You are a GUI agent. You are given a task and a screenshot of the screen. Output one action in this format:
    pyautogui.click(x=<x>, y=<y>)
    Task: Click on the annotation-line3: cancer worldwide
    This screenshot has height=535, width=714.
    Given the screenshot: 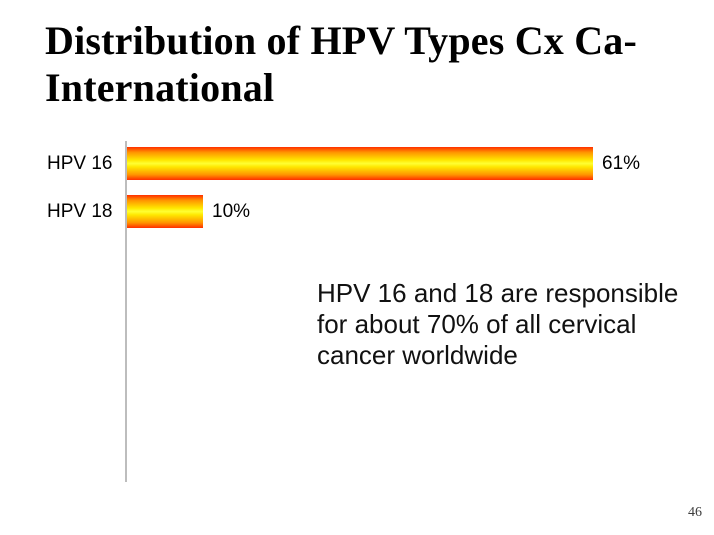 What is the action you would take?
    pyautogui.click(x=417, y=355)
    